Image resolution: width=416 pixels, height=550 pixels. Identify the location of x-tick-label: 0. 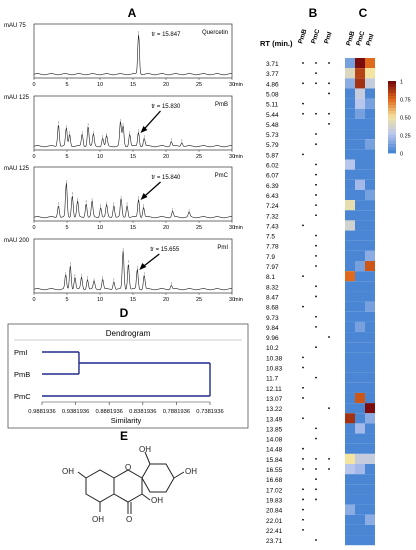
(33, 85).